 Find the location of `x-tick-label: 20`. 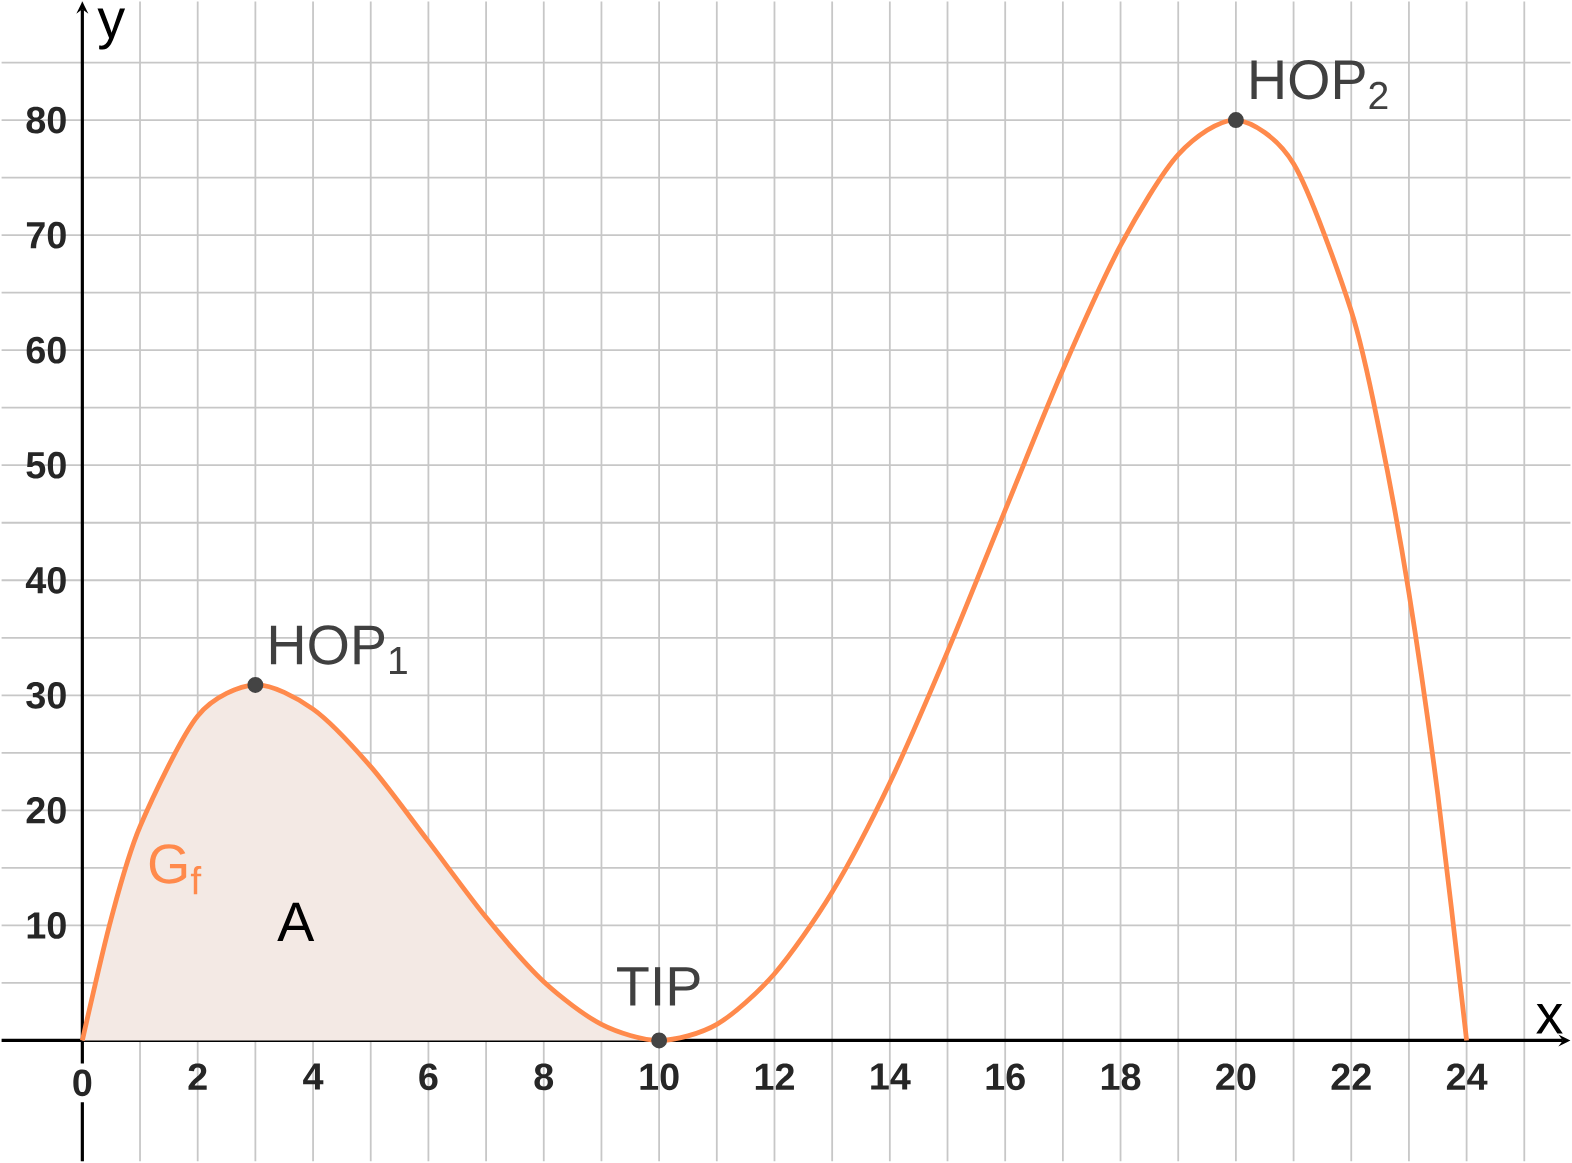

x-tick-label: 20 is located at coordinates (1236, 1077).